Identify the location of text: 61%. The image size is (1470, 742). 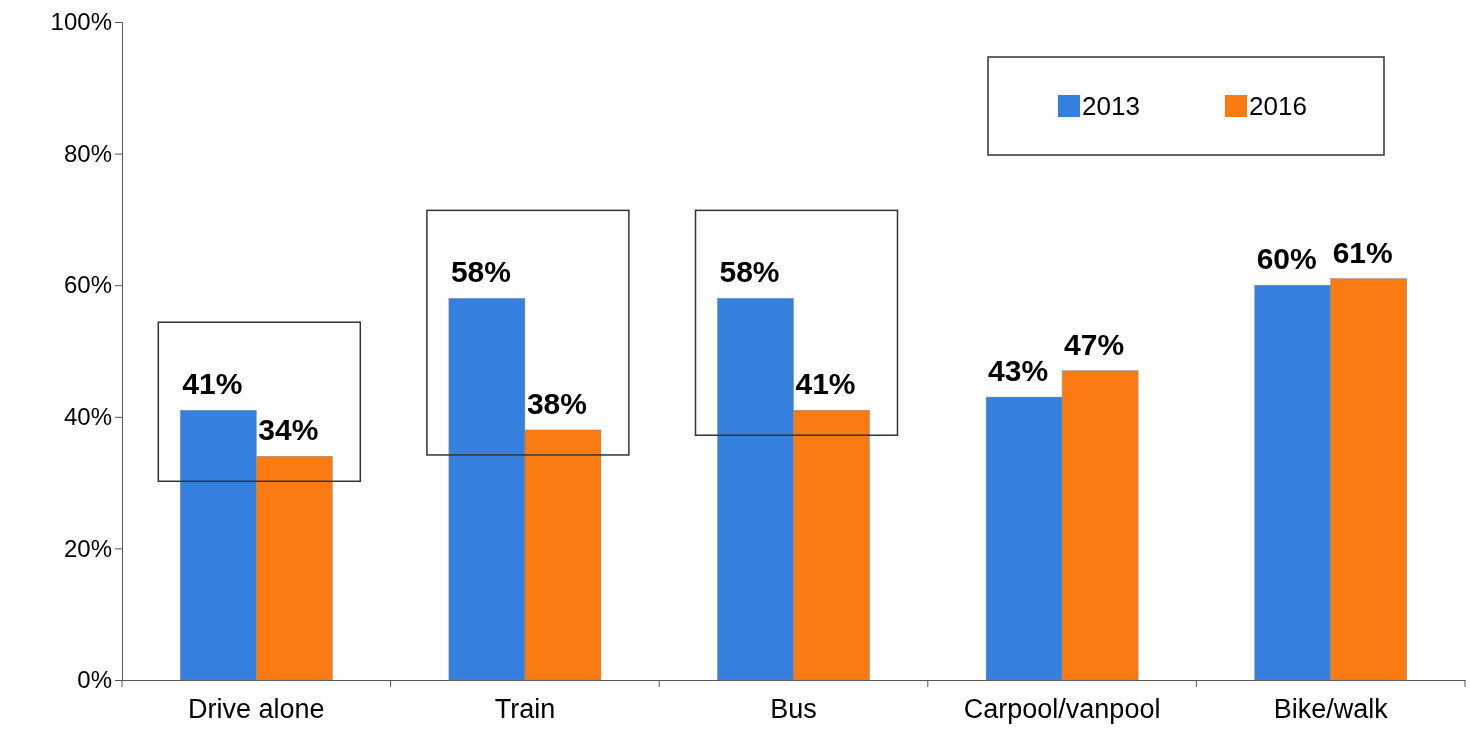
(1362, 252).